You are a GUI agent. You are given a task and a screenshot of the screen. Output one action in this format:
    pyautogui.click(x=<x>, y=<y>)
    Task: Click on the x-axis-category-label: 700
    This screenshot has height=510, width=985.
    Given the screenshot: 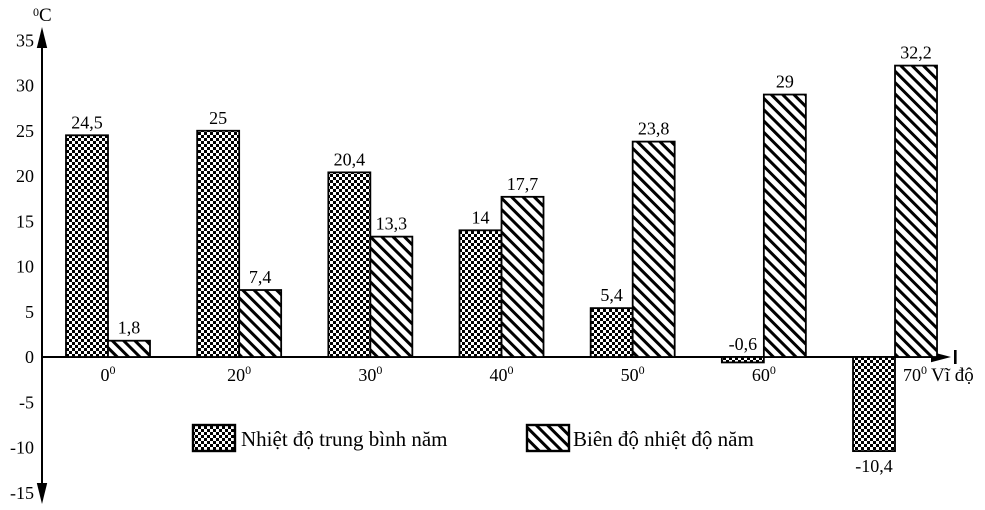 What is the action you would take?
    pyautogui.click(x=915, y=374)
    